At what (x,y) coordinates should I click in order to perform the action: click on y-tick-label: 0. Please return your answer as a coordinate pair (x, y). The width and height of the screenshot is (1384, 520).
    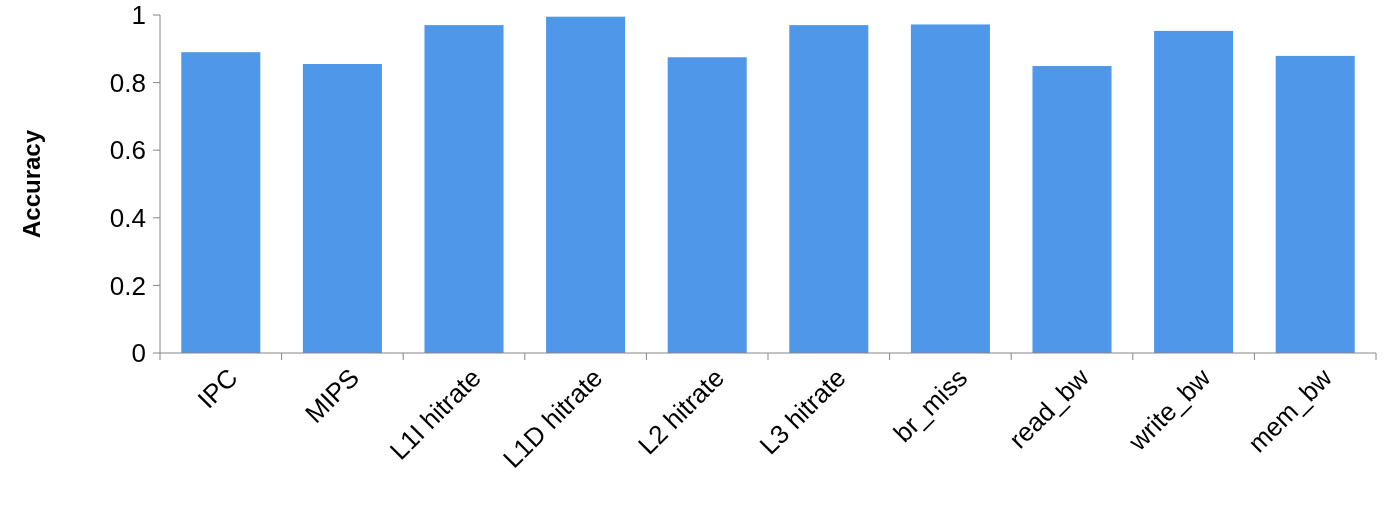
    Looking at the image, I should click on (138, 353).